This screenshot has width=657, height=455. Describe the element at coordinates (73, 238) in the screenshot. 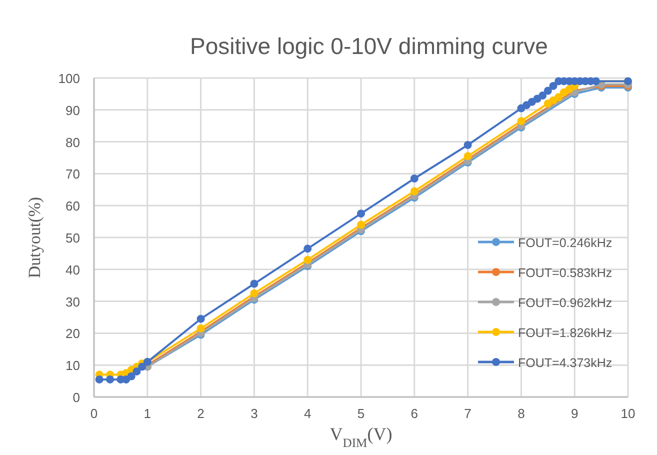

I see `y-tick-label: 50` at that location.